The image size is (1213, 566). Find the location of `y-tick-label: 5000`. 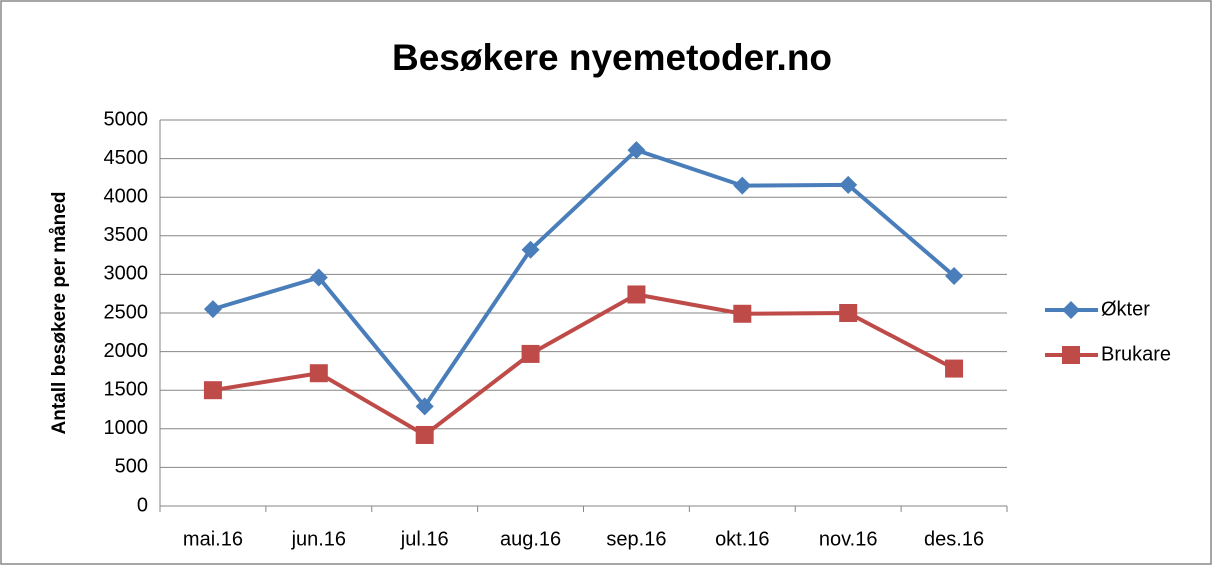

y-tick-label: 5000 is located at coordinates (126, 119).